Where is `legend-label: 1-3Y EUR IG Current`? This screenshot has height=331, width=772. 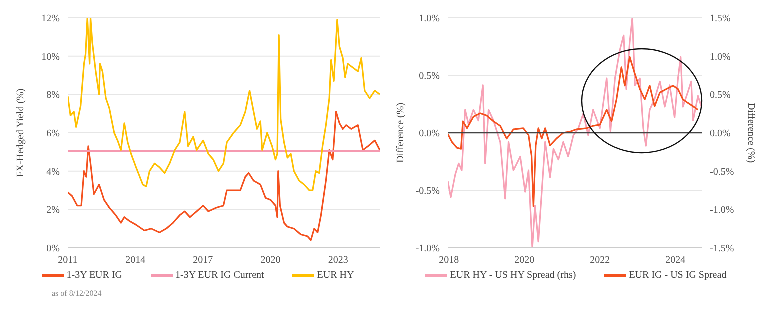 legend-label: 1-3Y EUR IG Current is located at coordinates (220, 275).